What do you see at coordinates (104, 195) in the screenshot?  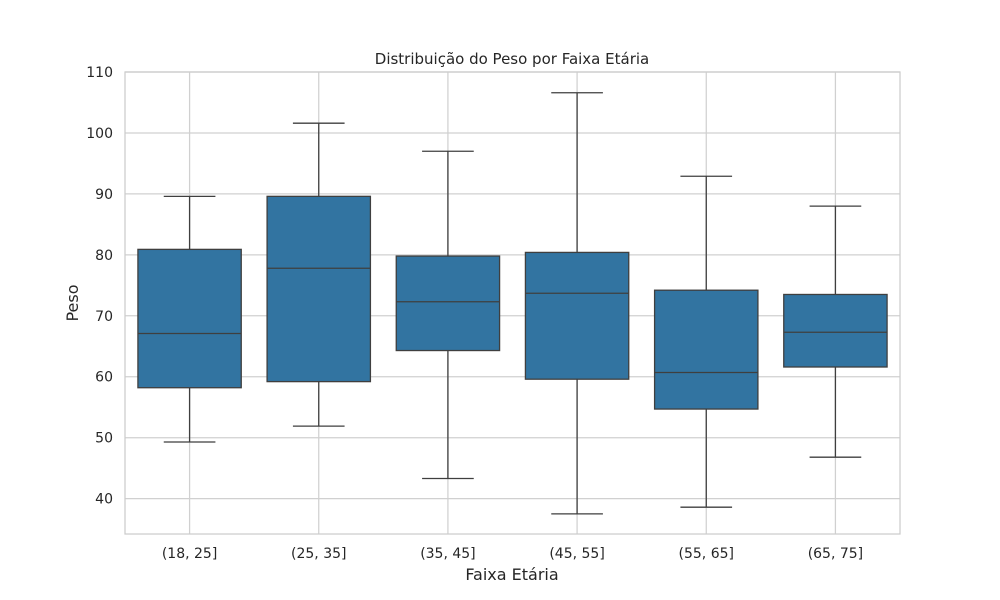 I see `y-tick-label: 90` at bounding box center [104, 195].